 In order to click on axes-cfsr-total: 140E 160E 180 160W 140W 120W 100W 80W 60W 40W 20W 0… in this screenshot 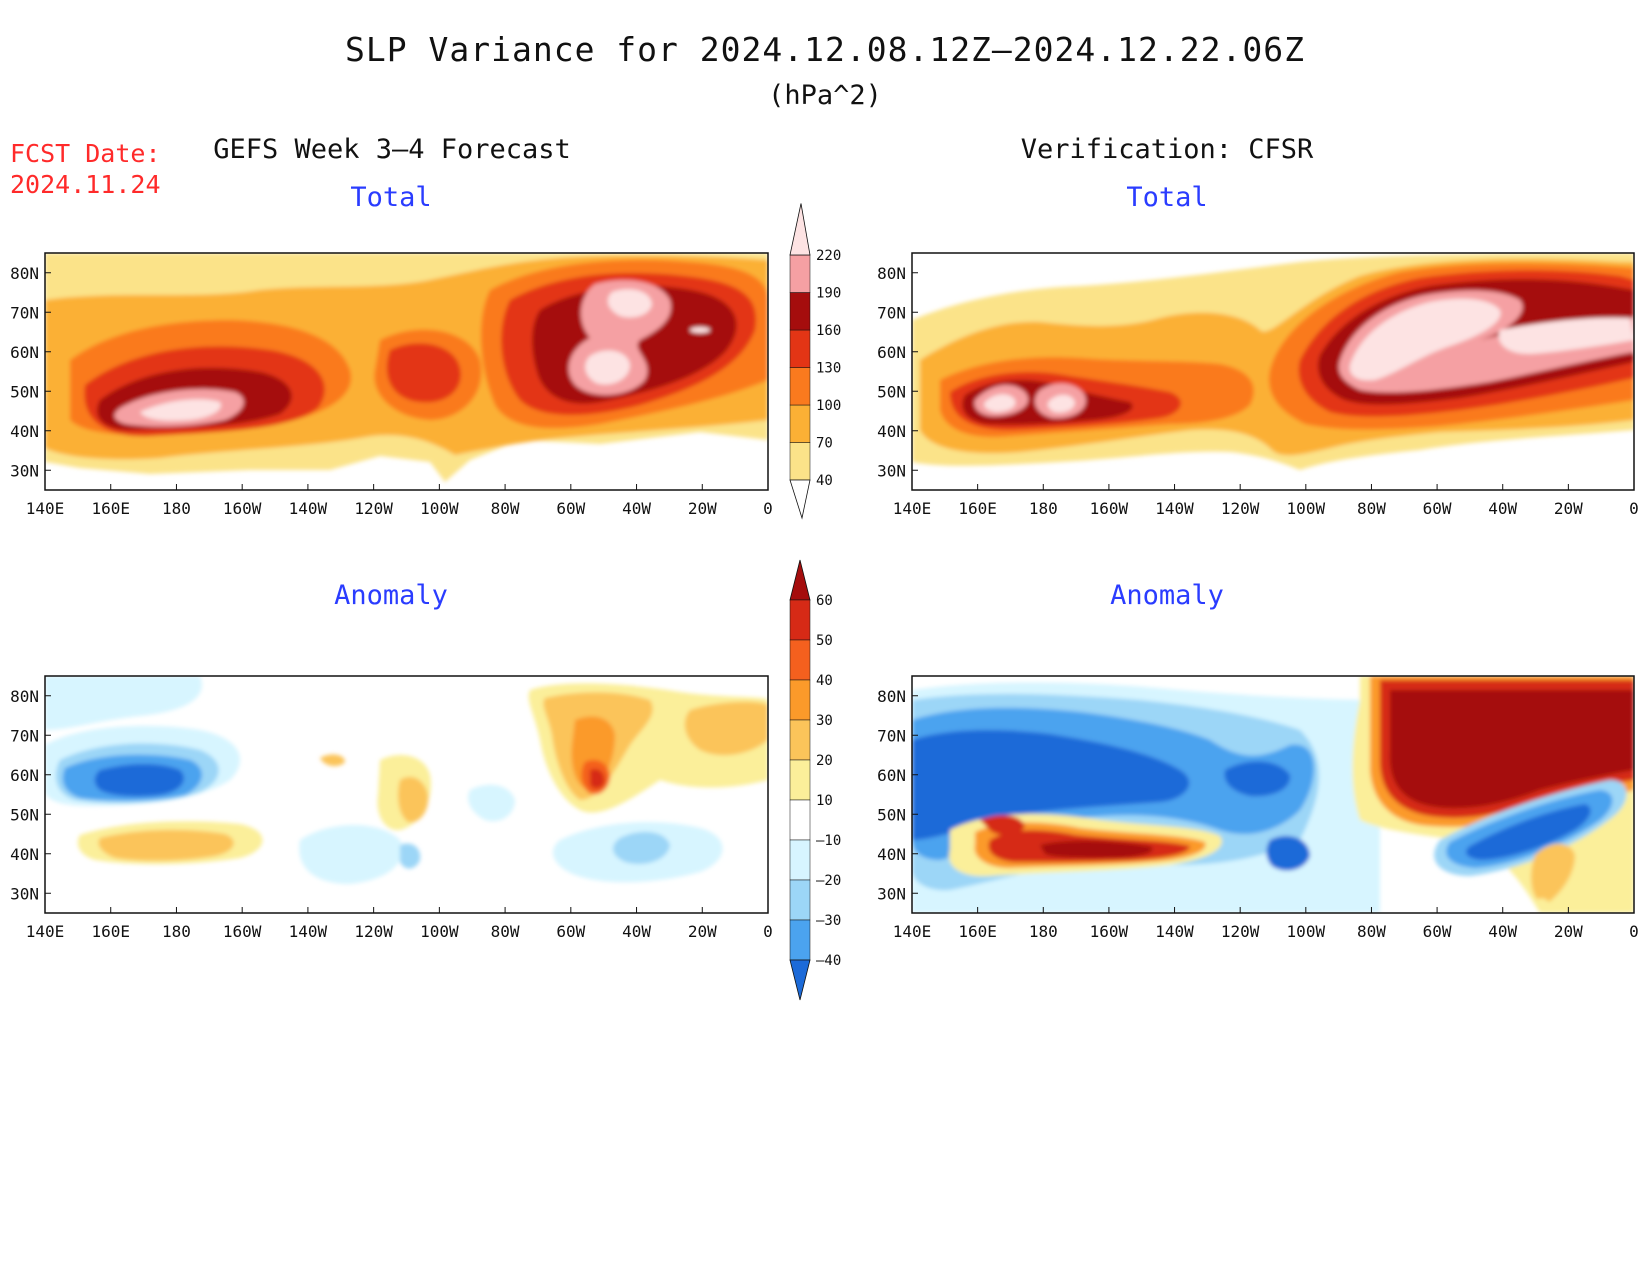, I will do `click(1258, 391)`.